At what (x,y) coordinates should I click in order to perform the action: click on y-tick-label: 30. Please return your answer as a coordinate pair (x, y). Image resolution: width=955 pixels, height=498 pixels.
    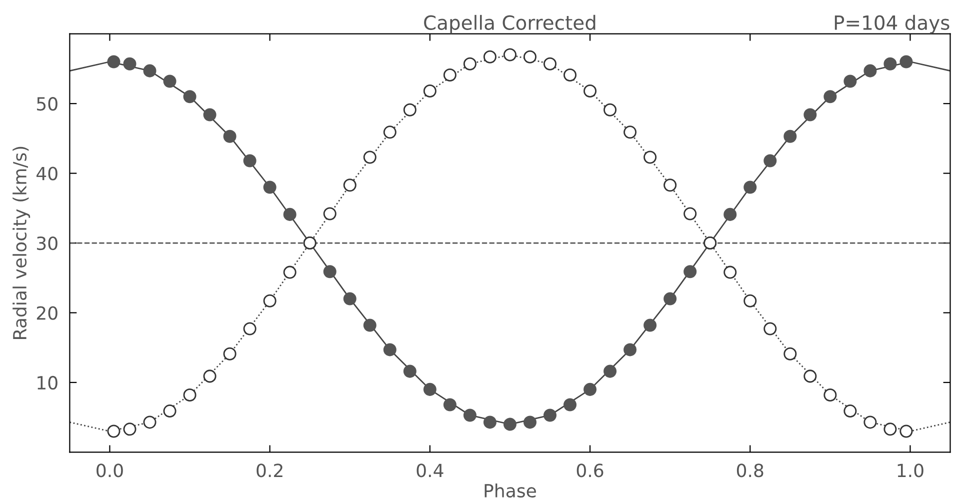
    Looking at the image, I should click on (47, 243).